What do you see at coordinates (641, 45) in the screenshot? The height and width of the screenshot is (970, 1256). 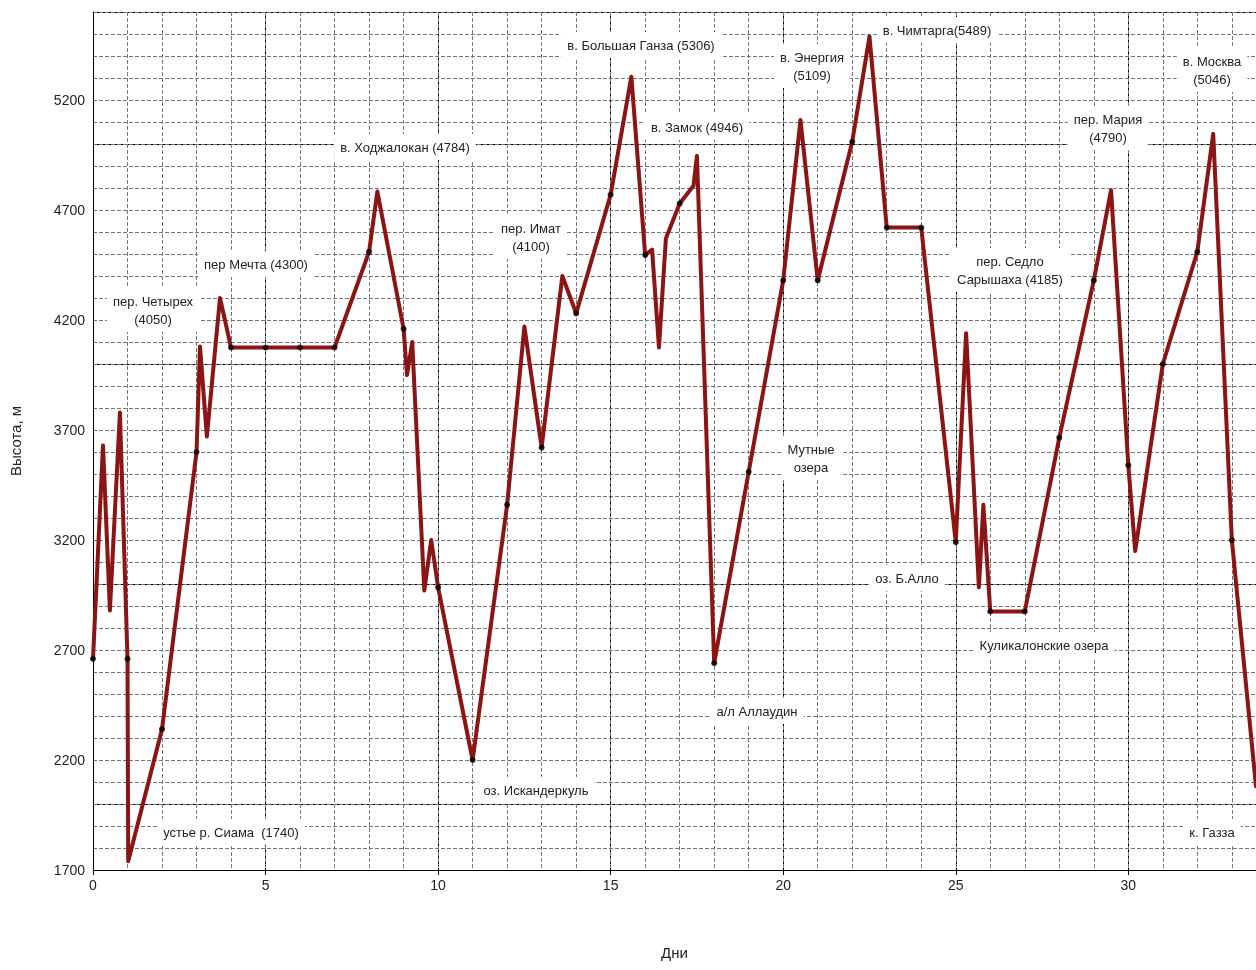 I see `annotation: в. Большая Ганза (5306)` at bounding box center [641, 45].